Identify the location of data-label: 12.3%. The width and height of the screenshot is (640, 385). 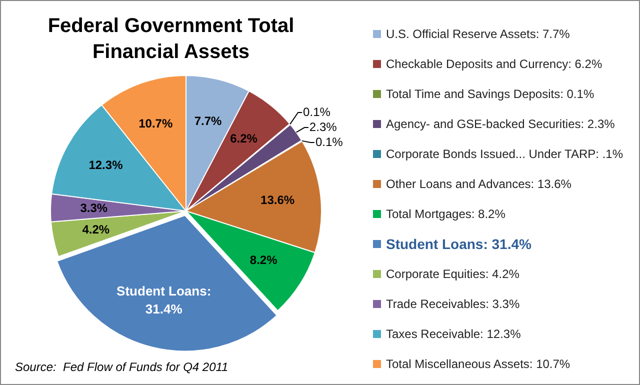
(106, 165).